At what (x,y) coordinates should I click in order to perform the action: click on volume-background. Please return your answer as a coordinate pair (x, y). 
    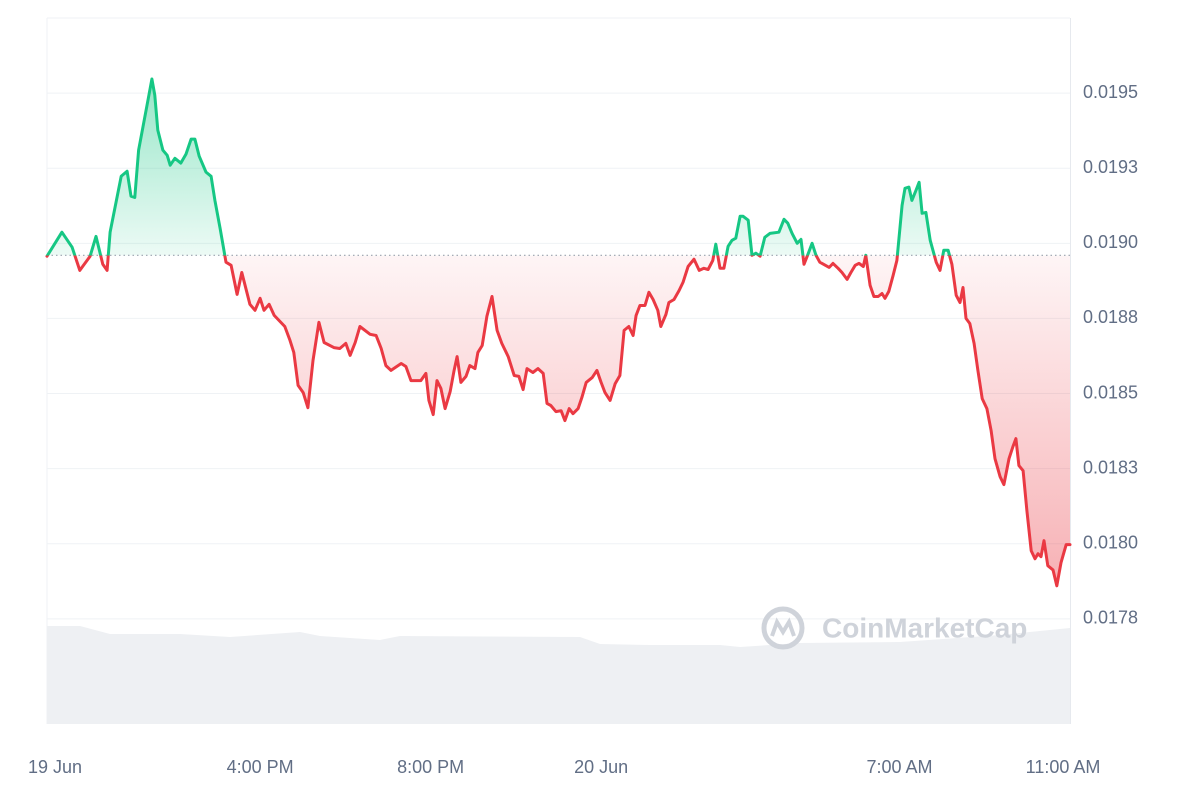
    Looking at the image, I should click on (558, 675).